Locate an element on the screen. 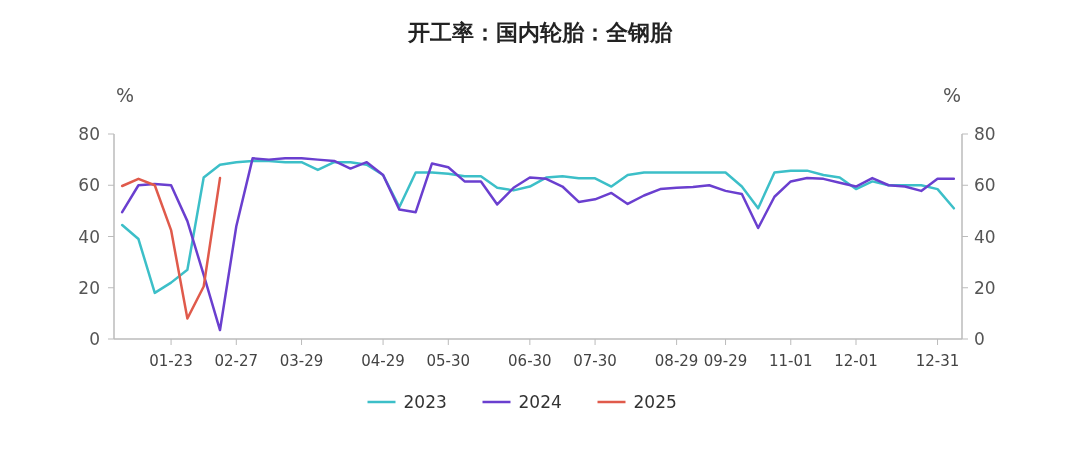 The image size is (1080, 466). y2-axis-title: % is located at coordinates (952, 95).